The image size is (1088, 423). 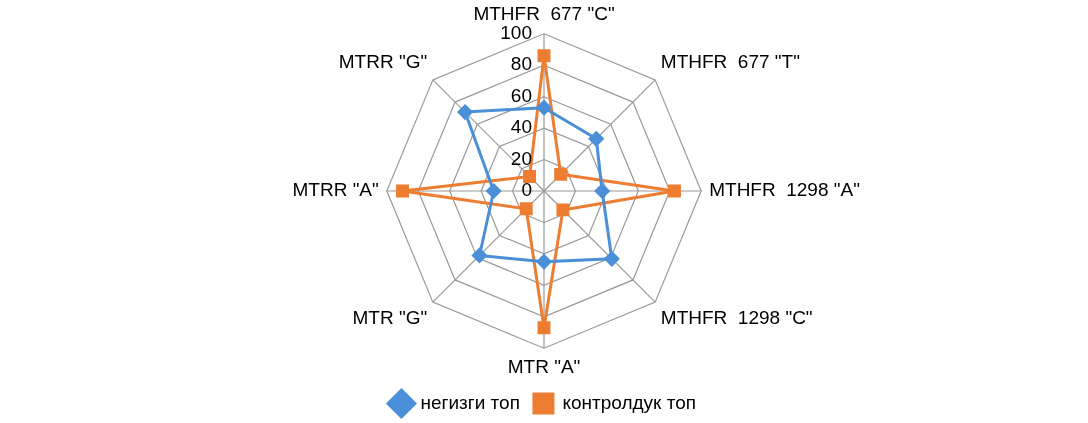 I want to click on spoke-label: MTRR "A", so click(x=335, y=190).